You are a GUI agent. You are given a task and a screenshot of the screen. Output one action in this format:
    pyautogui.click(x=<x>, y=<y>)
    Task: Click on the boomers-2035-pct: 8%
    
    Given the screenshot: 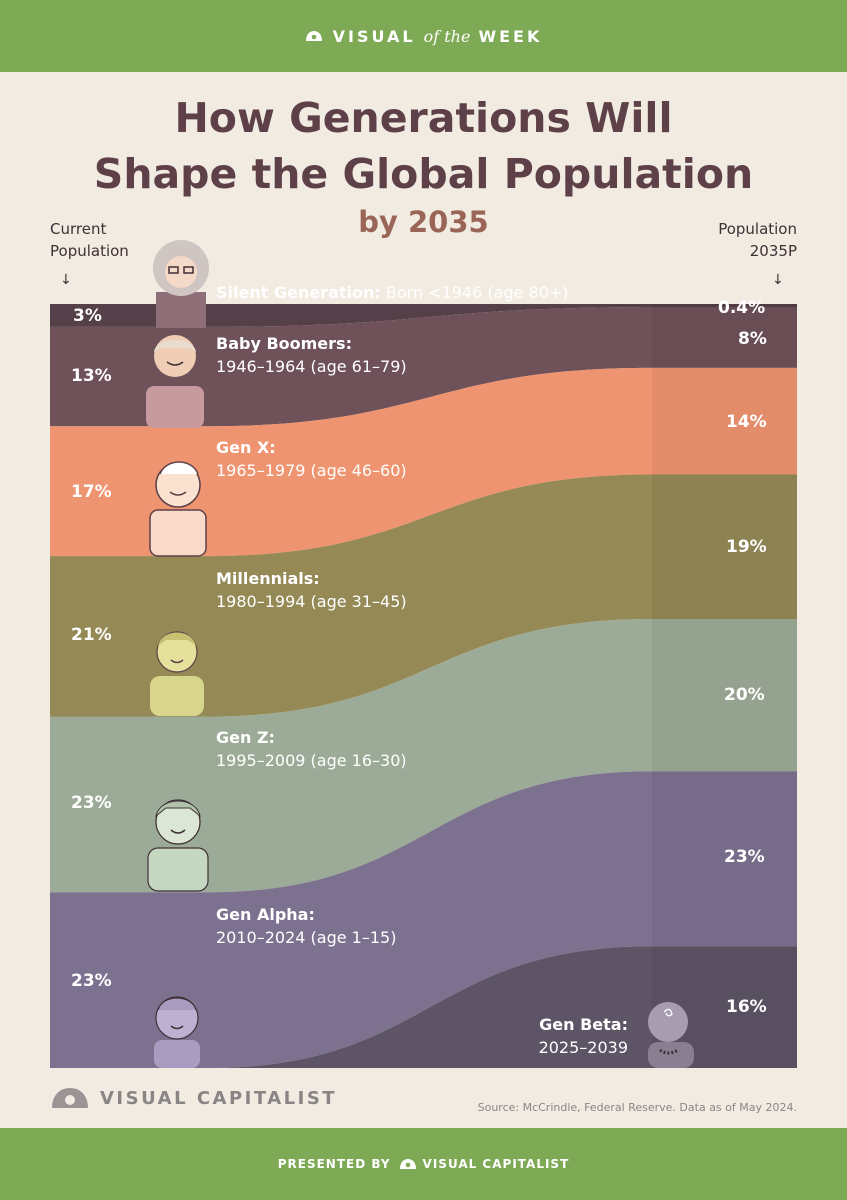 What is the action you would take?
    pyautogui.click(x=752, y=339)
    